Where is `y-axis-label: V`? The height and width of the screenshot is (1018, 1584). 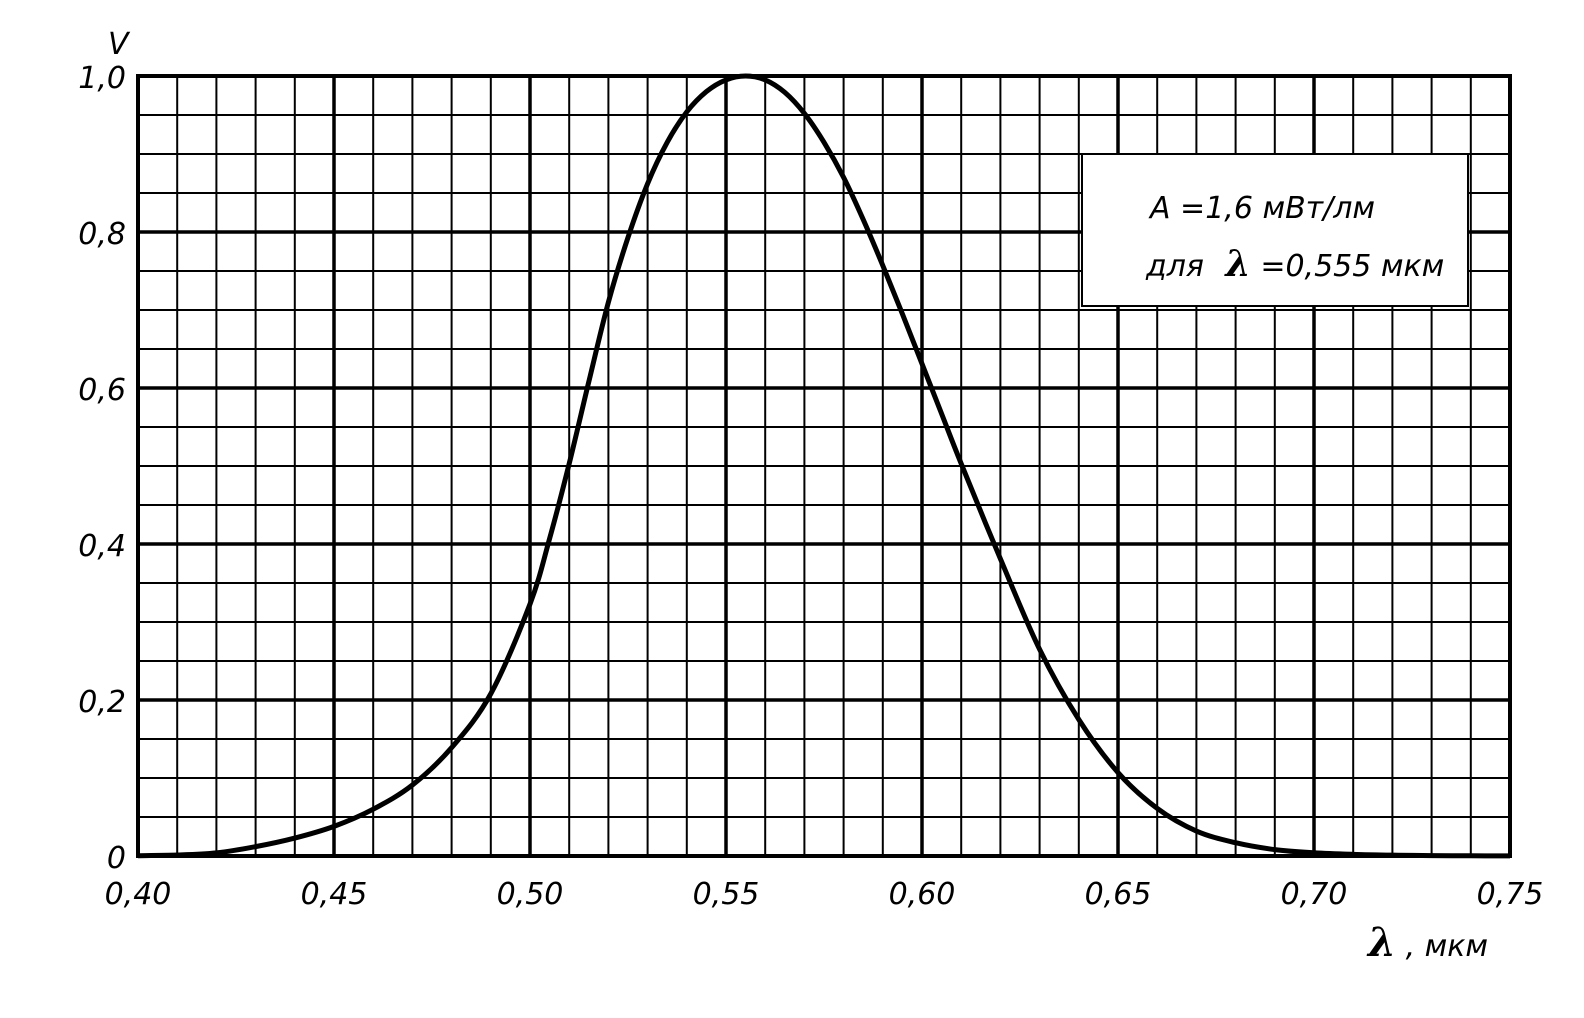 y-axis-label: V is located at coordinates (119, 44).